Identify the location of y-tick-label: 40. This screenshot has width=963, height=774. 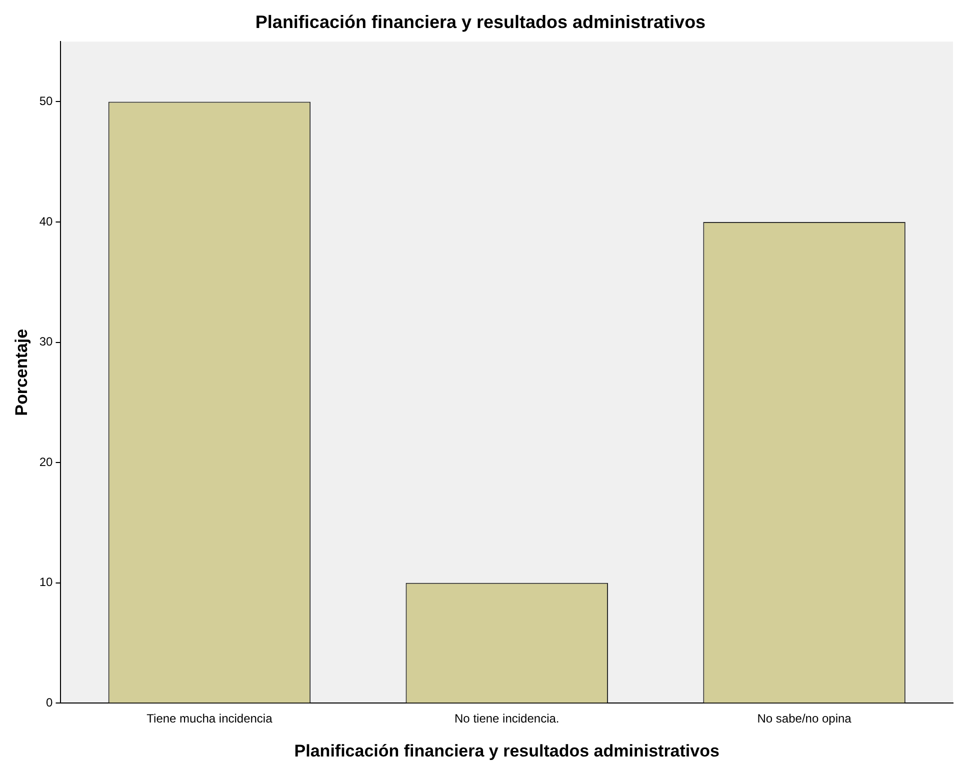
(46, 221).